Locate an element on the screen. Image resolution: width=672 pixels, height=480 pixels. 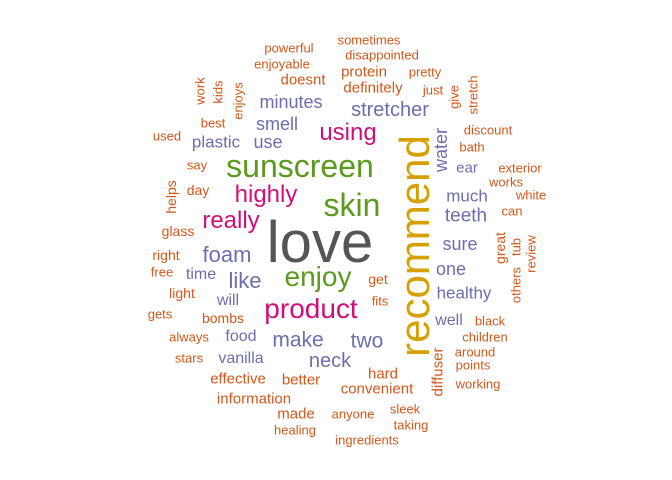
word-exterior: exterior is located at coordinates (520, 168).